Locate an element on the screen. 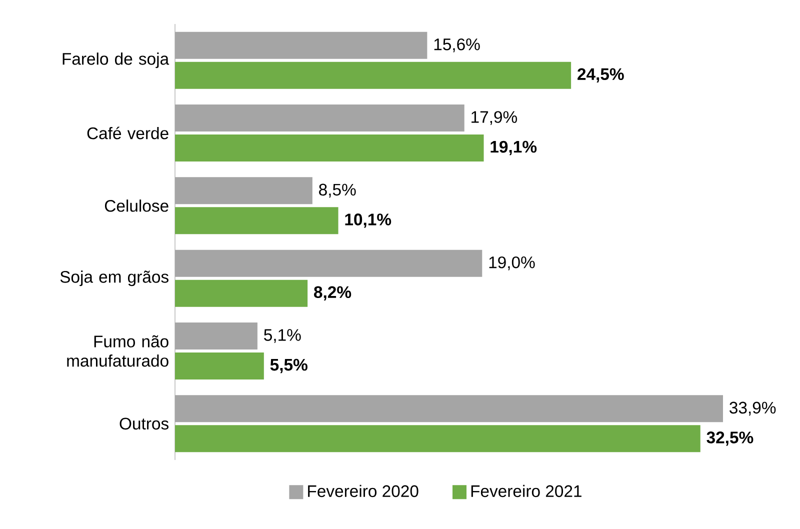 This screenshot has height=529, width=800. data-label: 19,0% is located at coordinates (512, 263).